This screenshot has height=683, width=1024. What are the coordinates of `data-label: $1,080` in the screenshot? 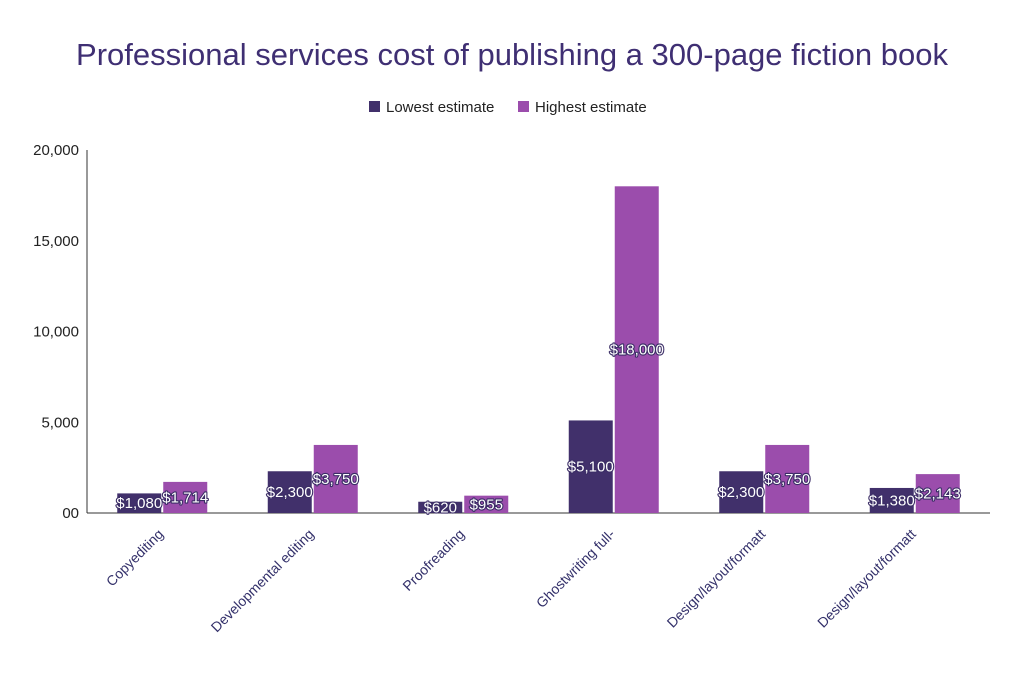 It's located at (139, 503).